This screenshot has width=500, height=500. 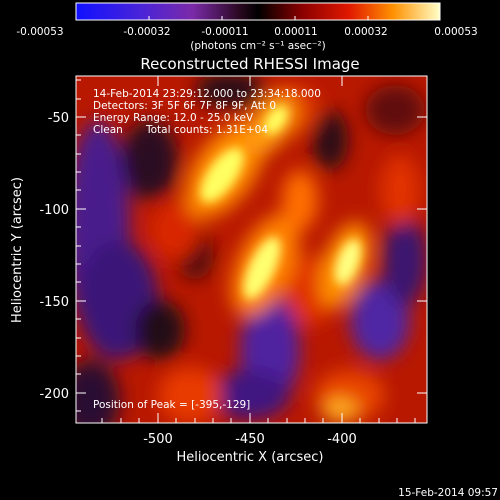 I want to click on colorbar-tick: -0.00053, so click(x=39, y=32).